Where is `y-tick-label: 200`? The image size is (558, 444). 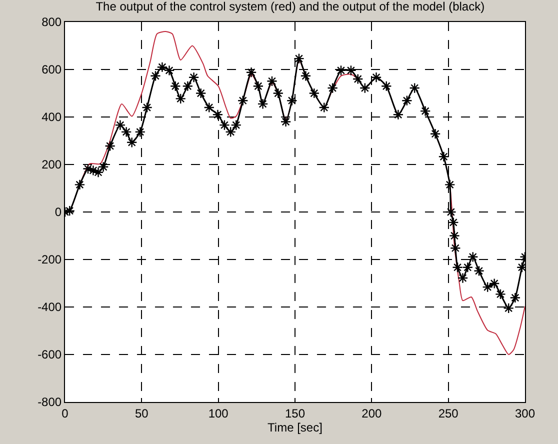
y-tick-label: 200 is located at coordinates (52, 165).